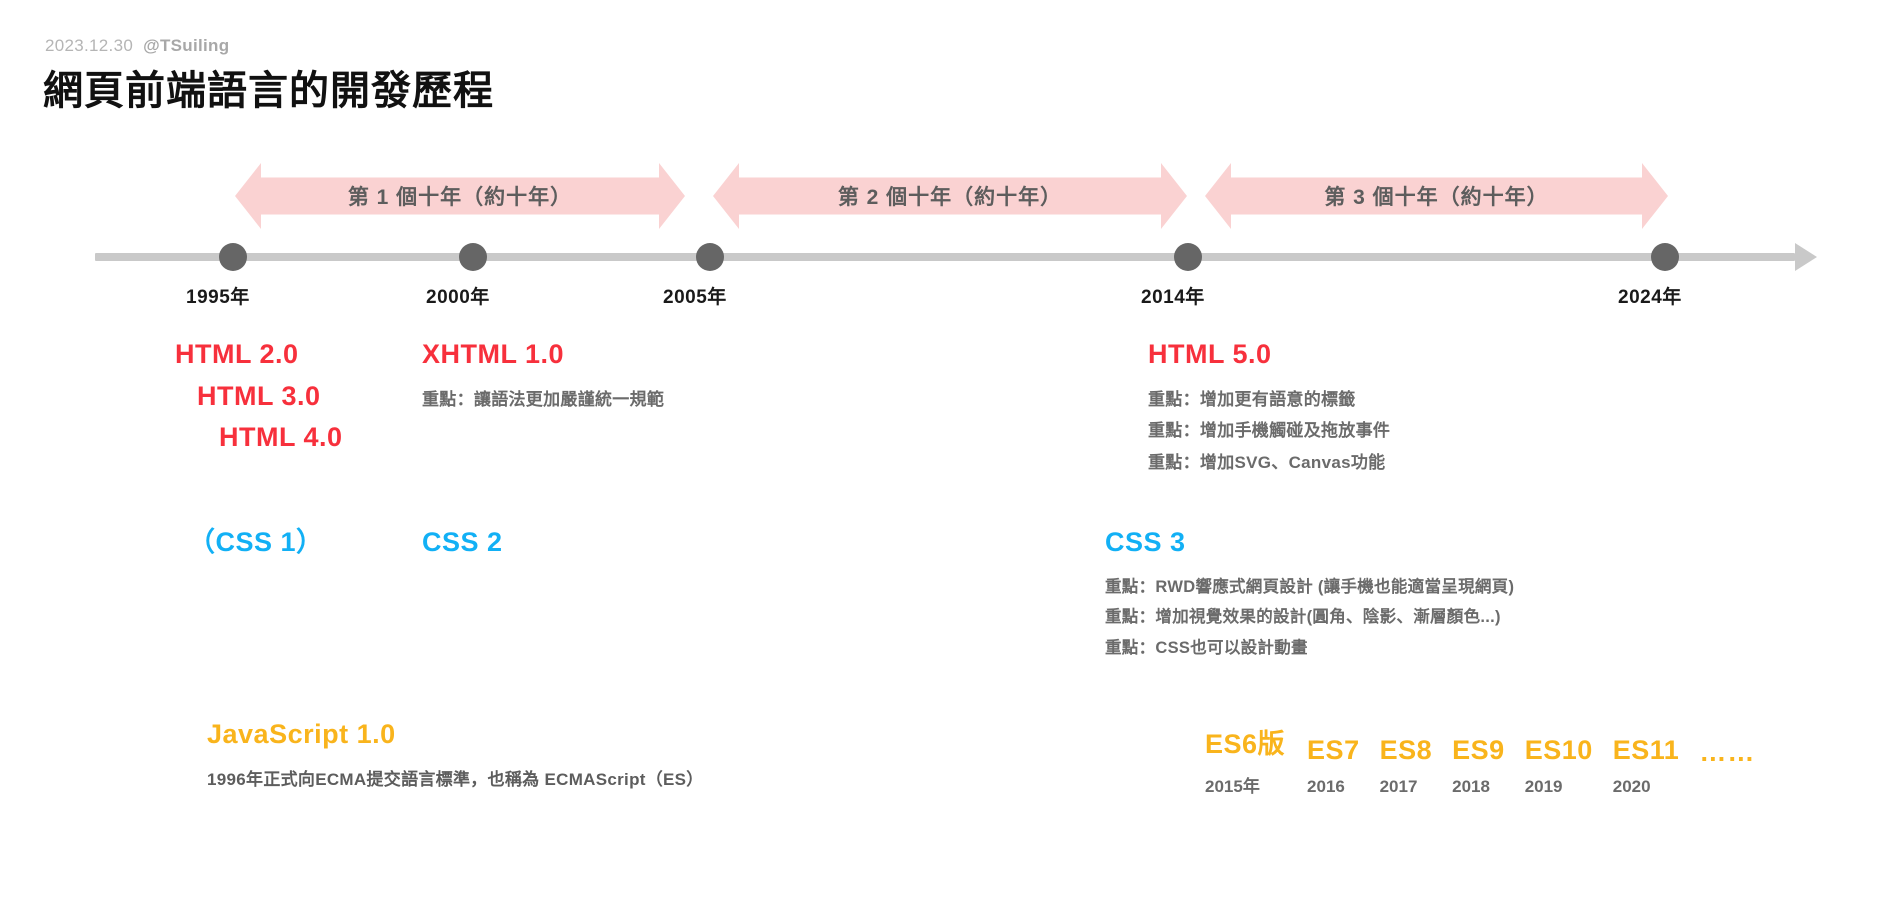  I want to click on html-version-label: HTML 2.0, so click(237, 354).